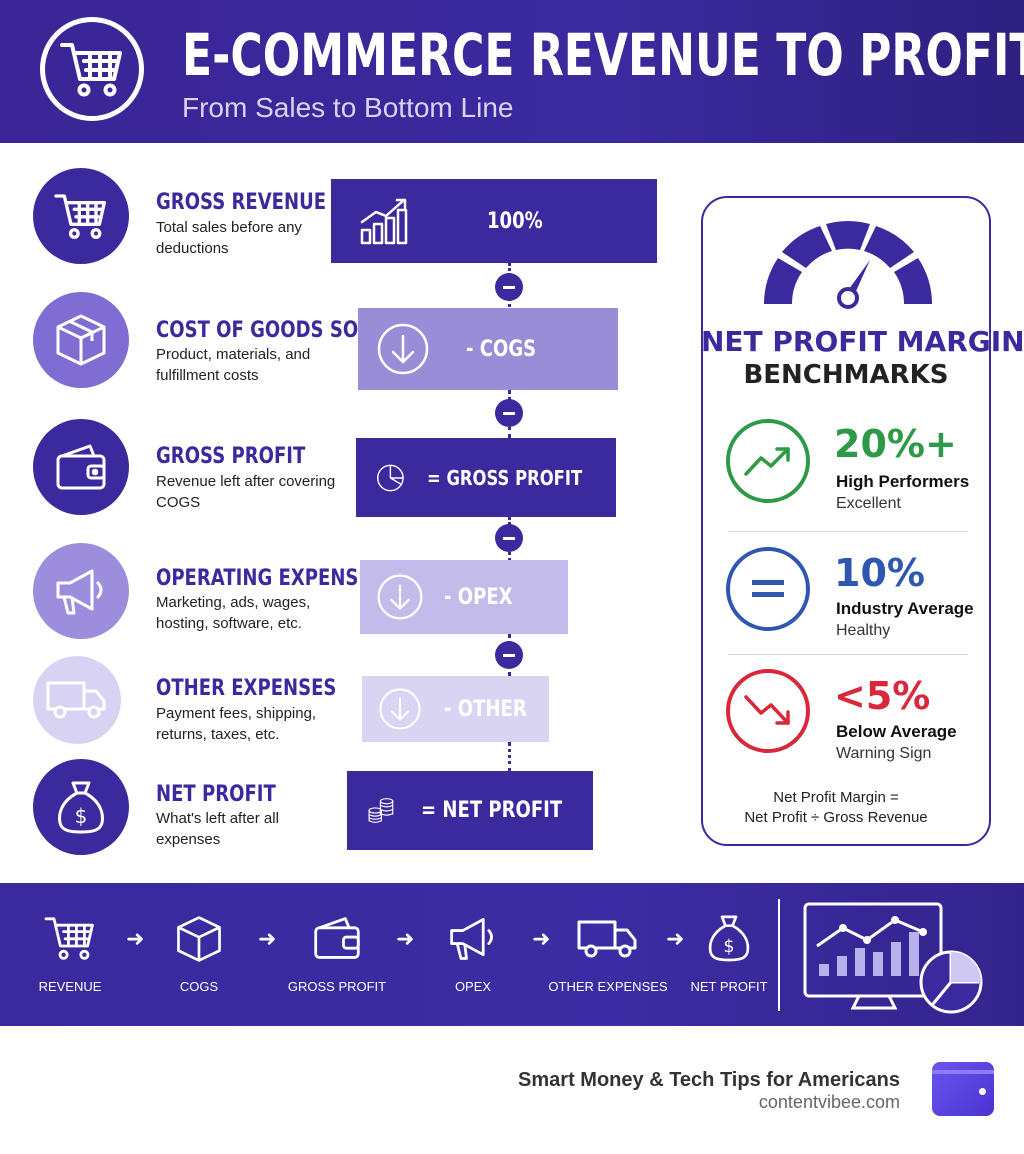 The image size is (1024, 1154). I want to click on gross-profit-circle, so click(81, 467).